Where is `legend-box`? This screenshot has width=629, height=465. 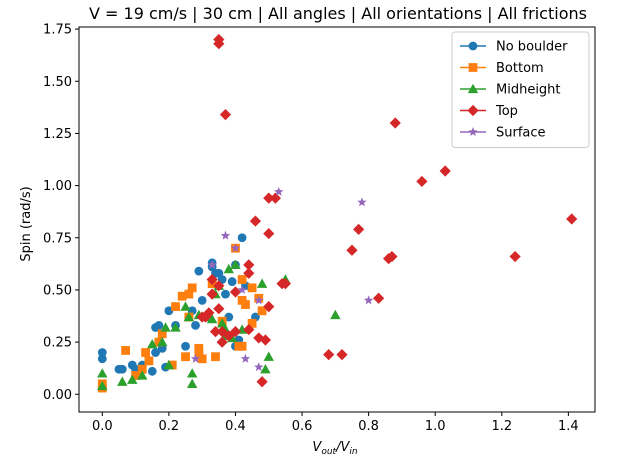
legend-box is located at coordinates (520, 89).